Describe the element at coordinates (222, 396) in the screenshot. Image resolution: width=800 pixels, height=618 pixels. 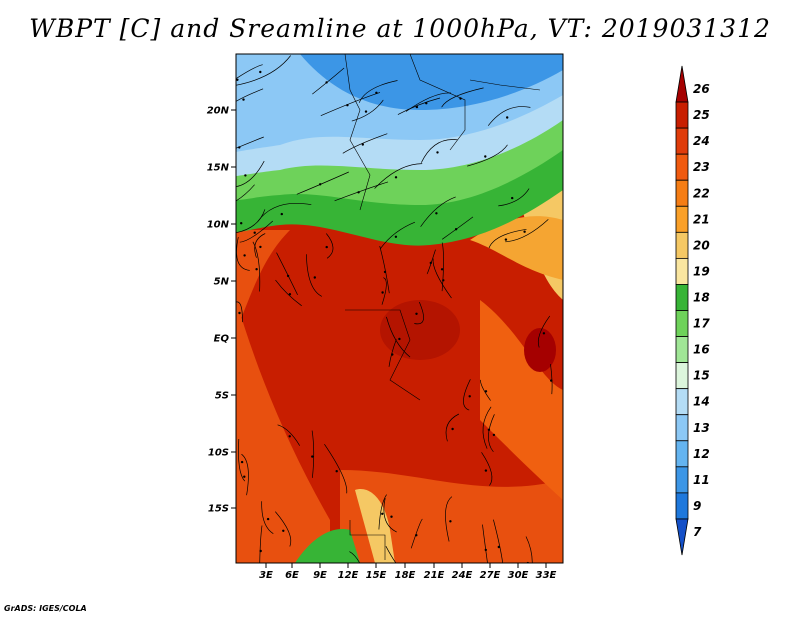
I see `lat-tick-label: 5S` at that location.